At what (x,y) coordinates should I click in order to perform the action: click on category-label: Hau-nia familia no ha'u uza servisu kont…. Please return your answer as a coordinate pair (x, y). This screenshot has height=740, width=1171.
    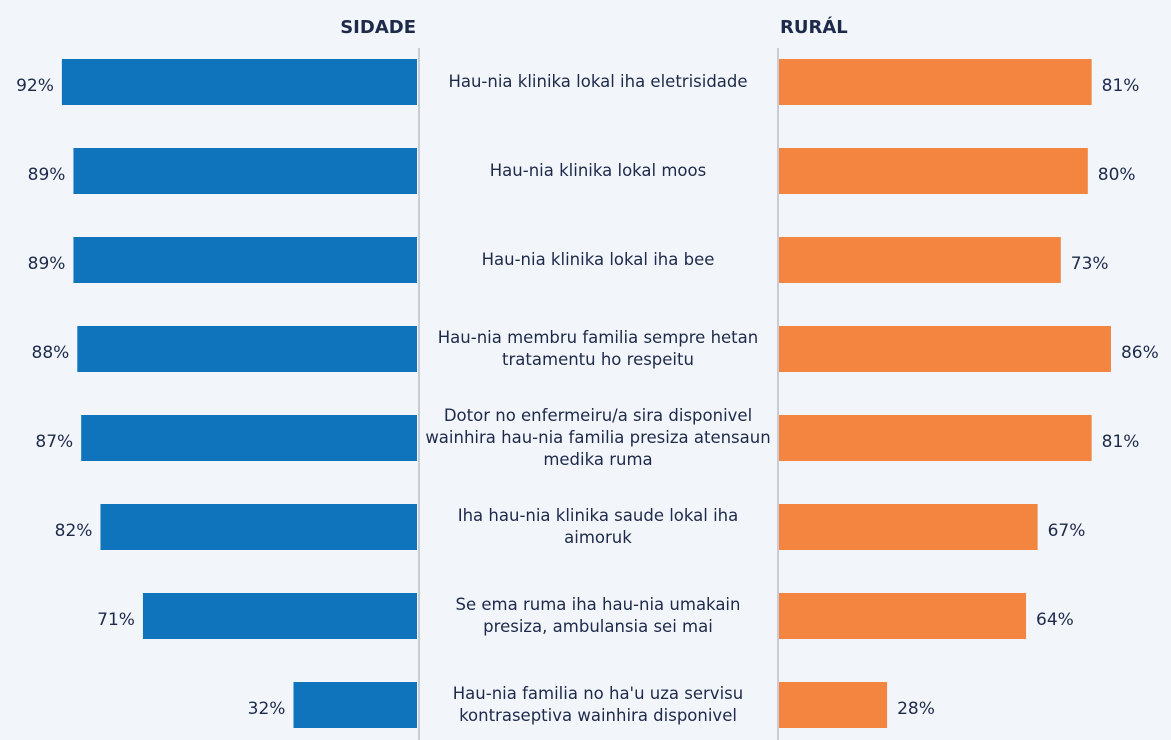
    Looking at the image, I should click on (598, 704).